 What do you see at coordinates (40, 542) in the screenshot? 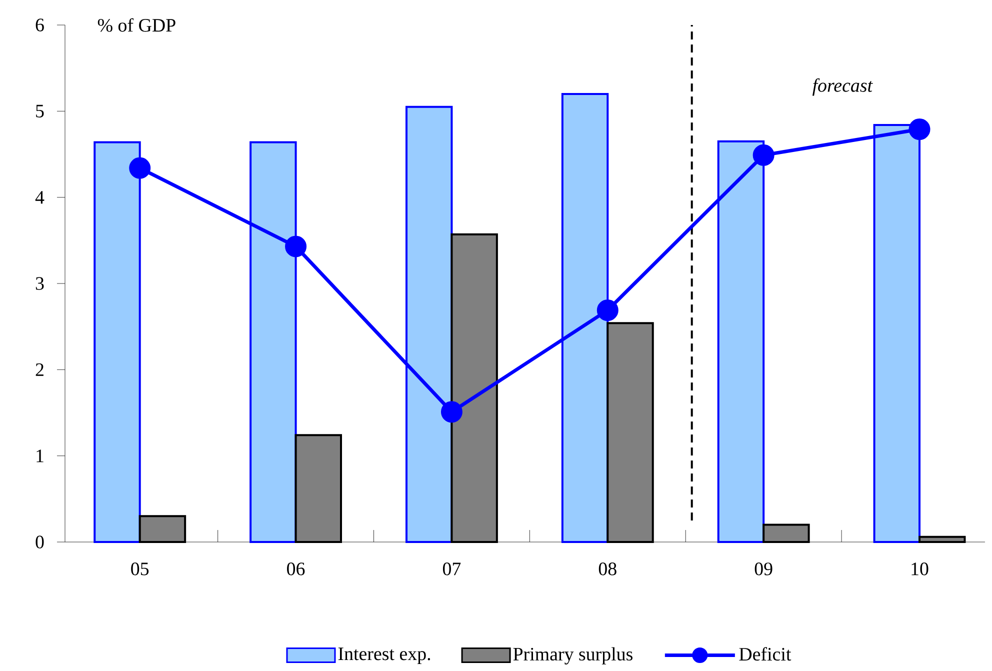
I see `y-tick-label: 0` at bounding box center [40, 542].